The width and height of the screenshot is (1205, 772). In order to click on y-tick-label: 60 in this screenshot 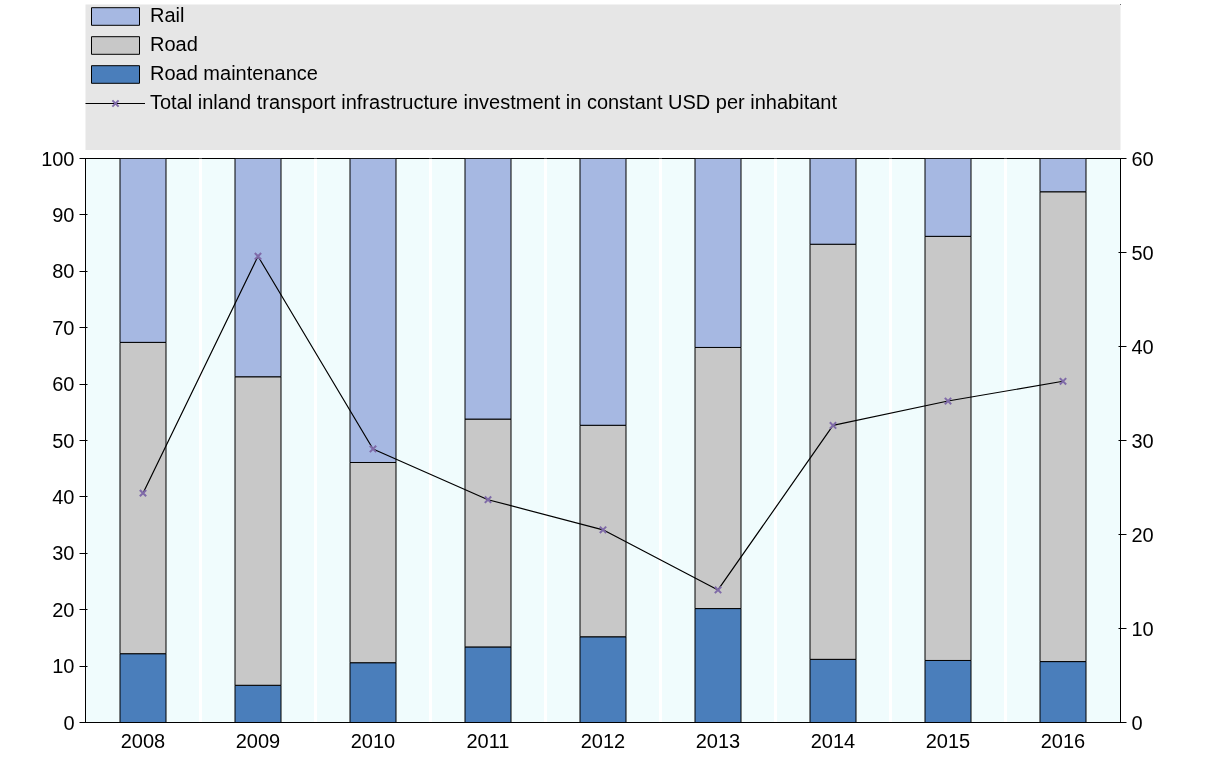, I will do `click(63, 384)`.